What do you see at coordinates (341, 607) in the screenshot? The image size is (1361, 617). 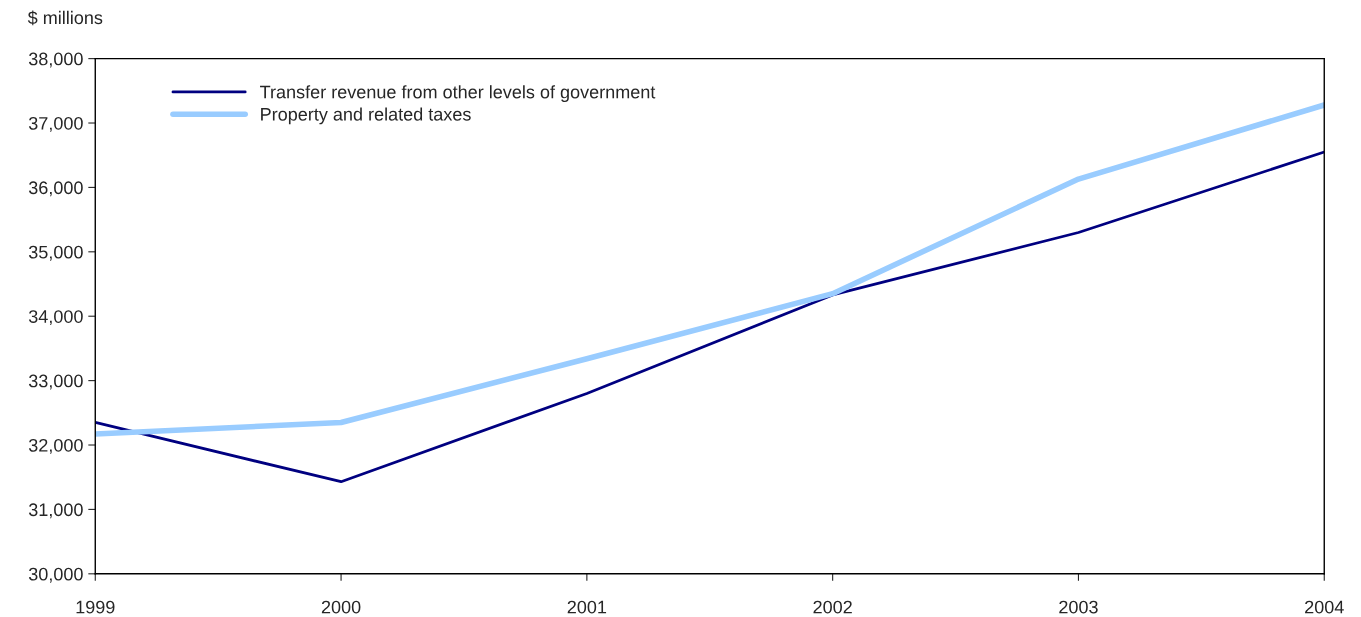 I see `x-tick-label: 2000` at bounding box center [341, 607].